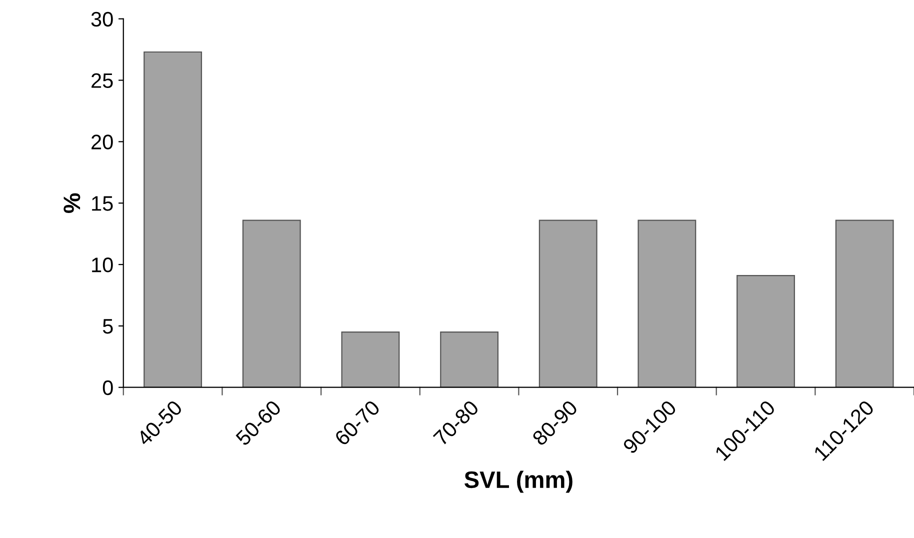 Image resolution: width=914 pixels, height=538 pixels. What do you see at coordinates (107, 388) in the screenshot?
I see `y-tick-label: 0` at bounding box center [107, 388].